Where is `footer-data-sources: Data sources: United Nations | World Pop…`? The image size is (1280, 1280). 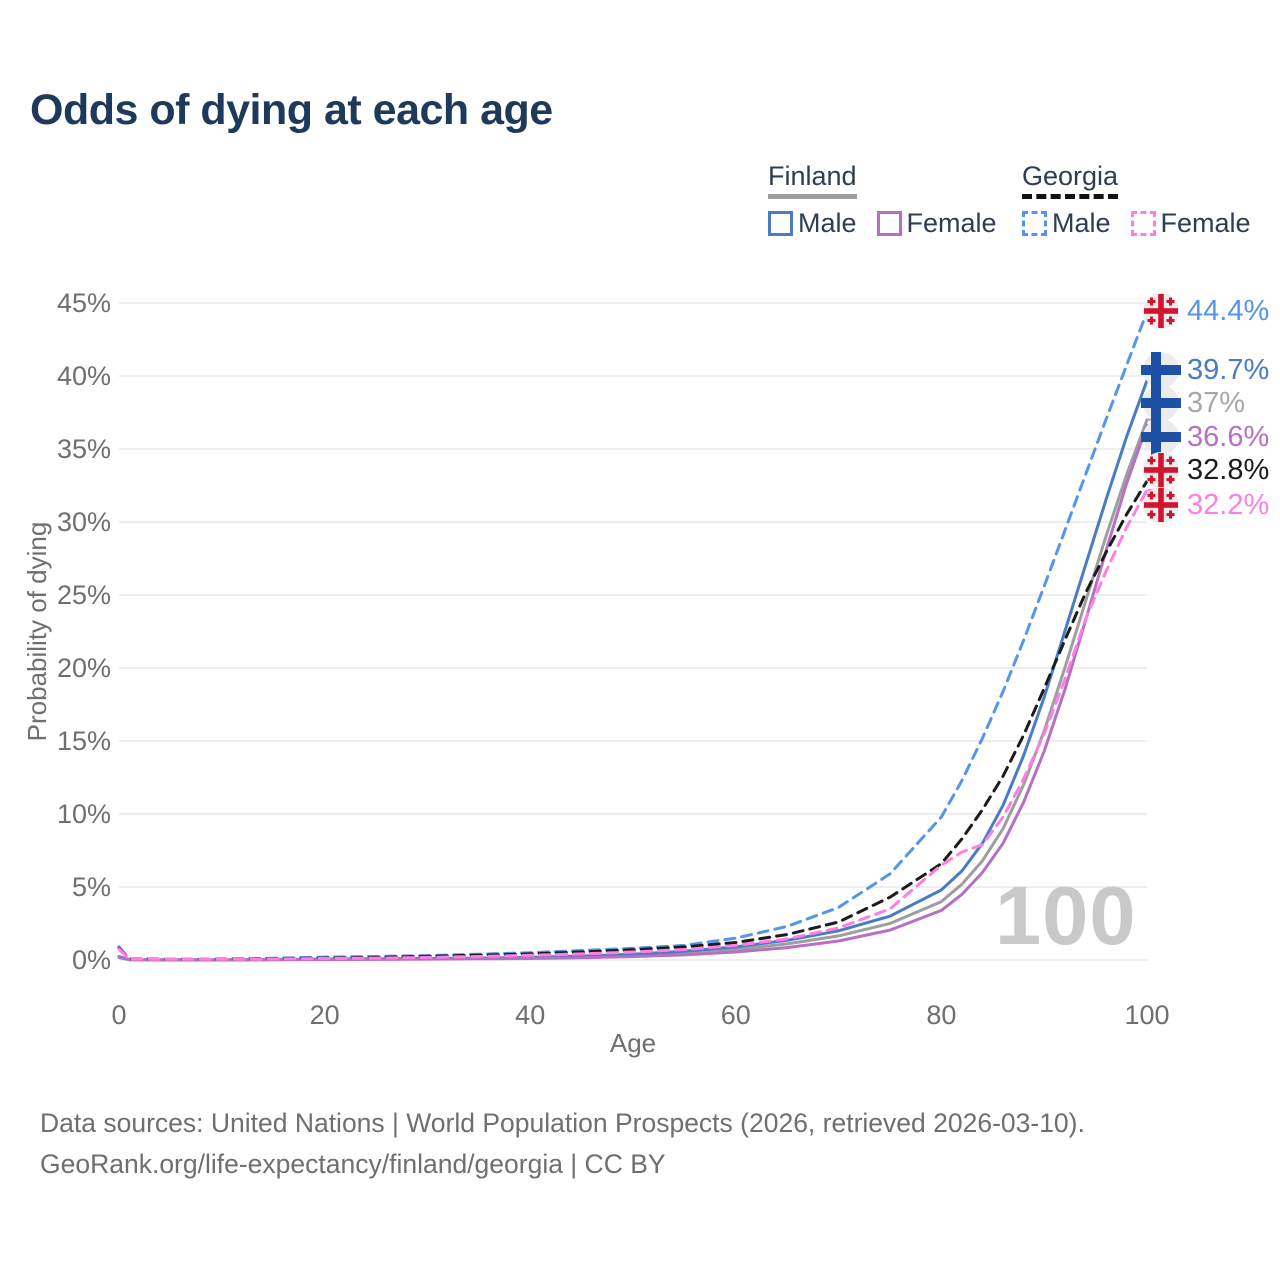 footer-data-sources: Data sources: United Nations | World Pop… is located at coordinates (562, 1123).